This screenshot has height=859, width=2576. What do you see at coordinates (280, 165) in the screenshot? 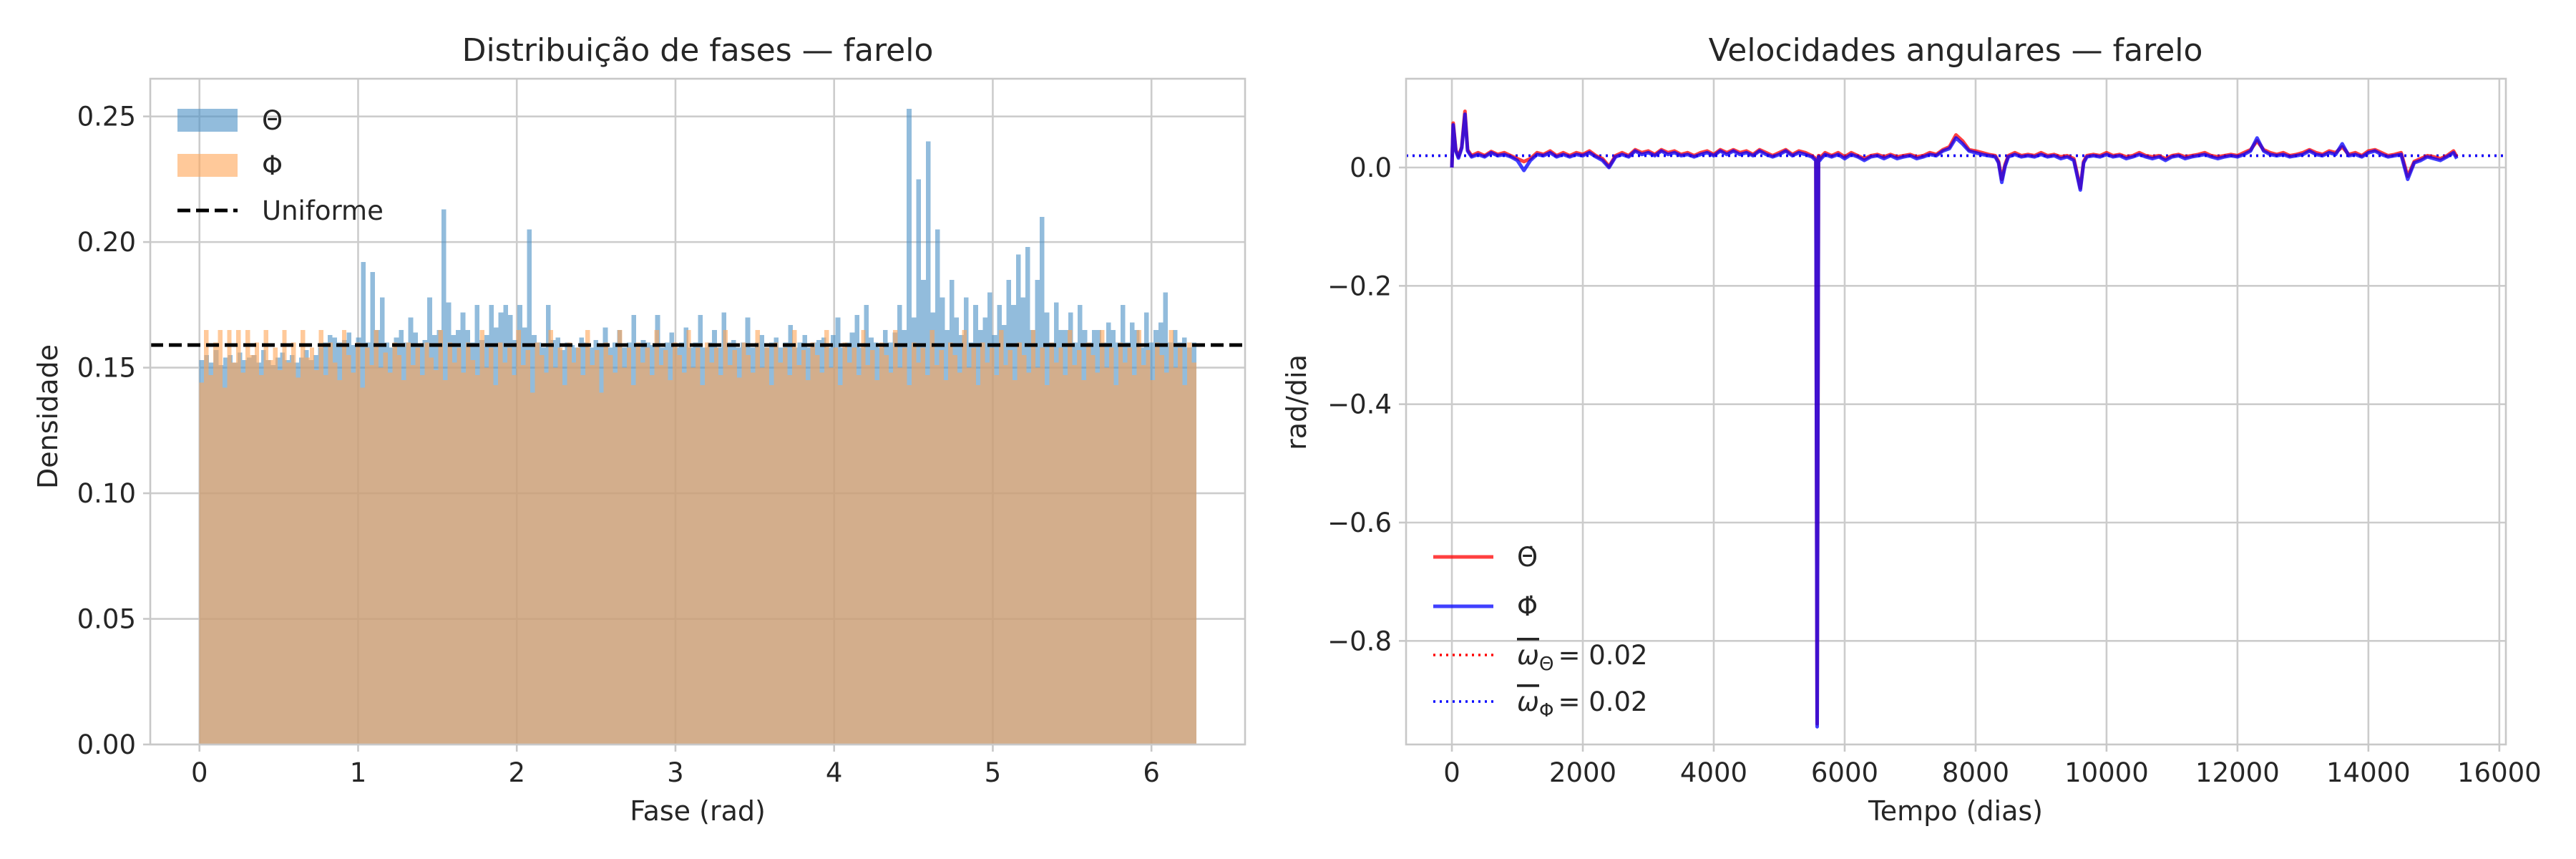
I see `histogram-legend: Θ Φ Uniforme` at bounding box center [280, 165].